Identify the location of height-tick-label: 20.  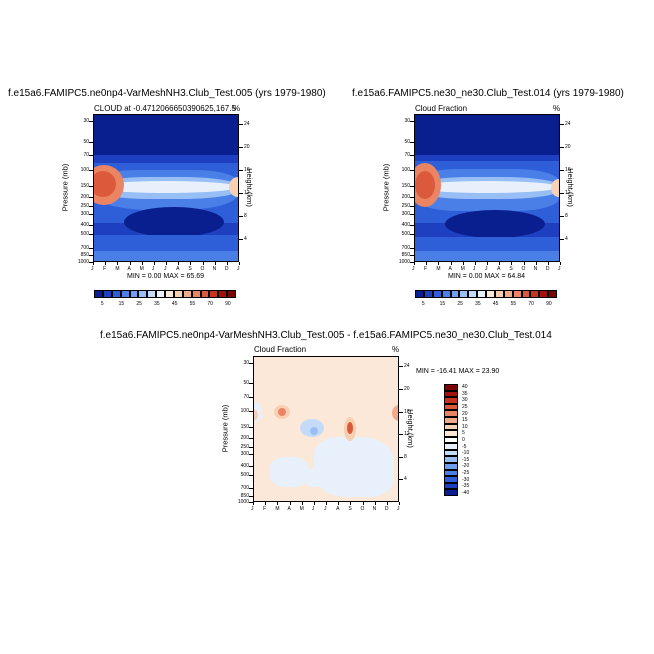
(407, 388).